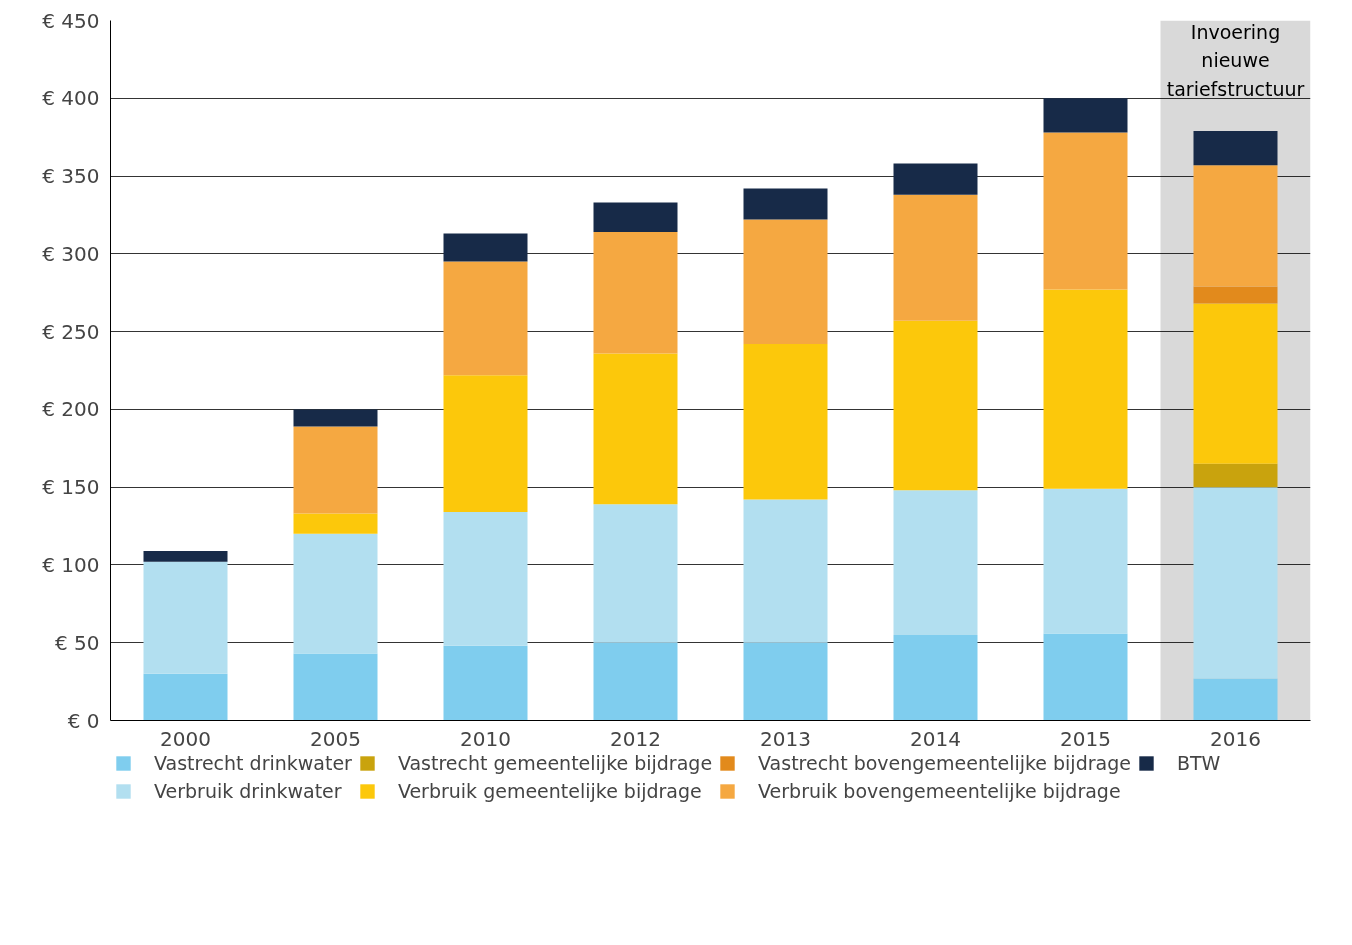  Describe the element at coordinates (71, 176) in the screenshot. I see `y-tick-label: € 350` at that location.